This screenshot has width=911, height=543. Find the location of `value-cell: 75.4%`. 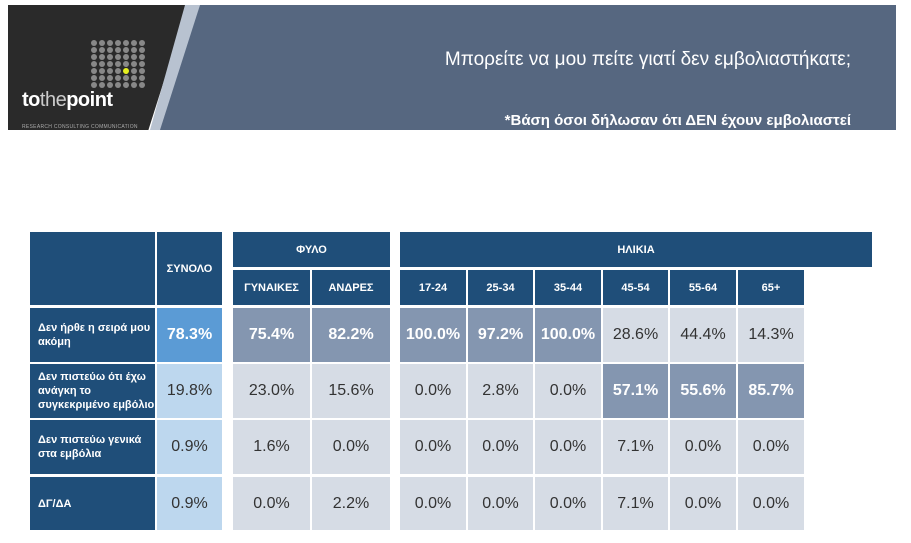

value-cell: 75.4% is located at coordinates (271, 335).